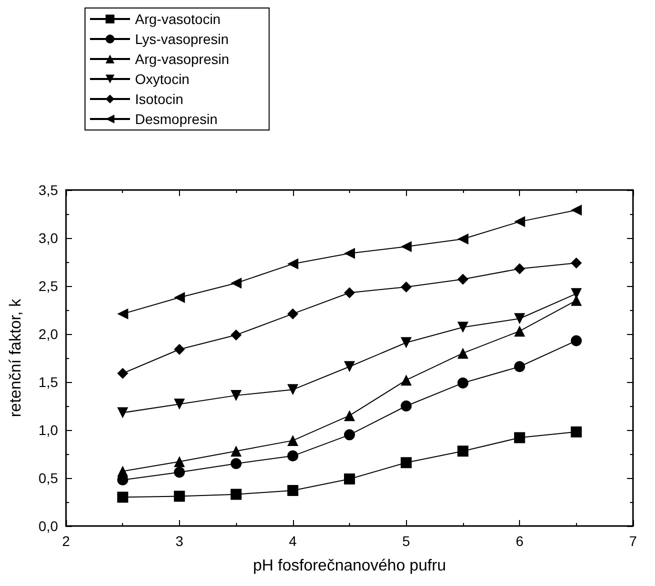 This screenshot has height=586, width=655. Describe the element at coordinates (633, 541) in the screenshot. I see `x-tick-label: 7` at that location.